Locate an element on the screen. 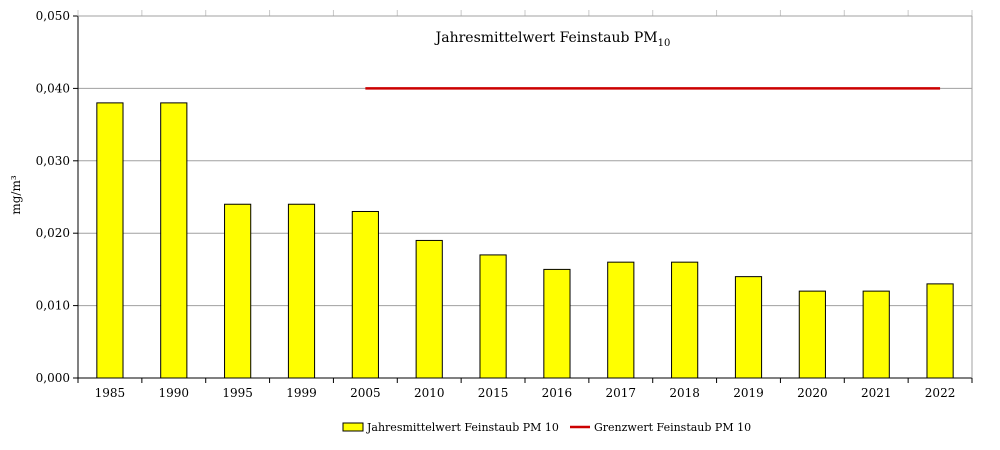 This screenshot has height=450, width=1000. x-tick-label-2022: 2022 is located at coordinates (940, 393).